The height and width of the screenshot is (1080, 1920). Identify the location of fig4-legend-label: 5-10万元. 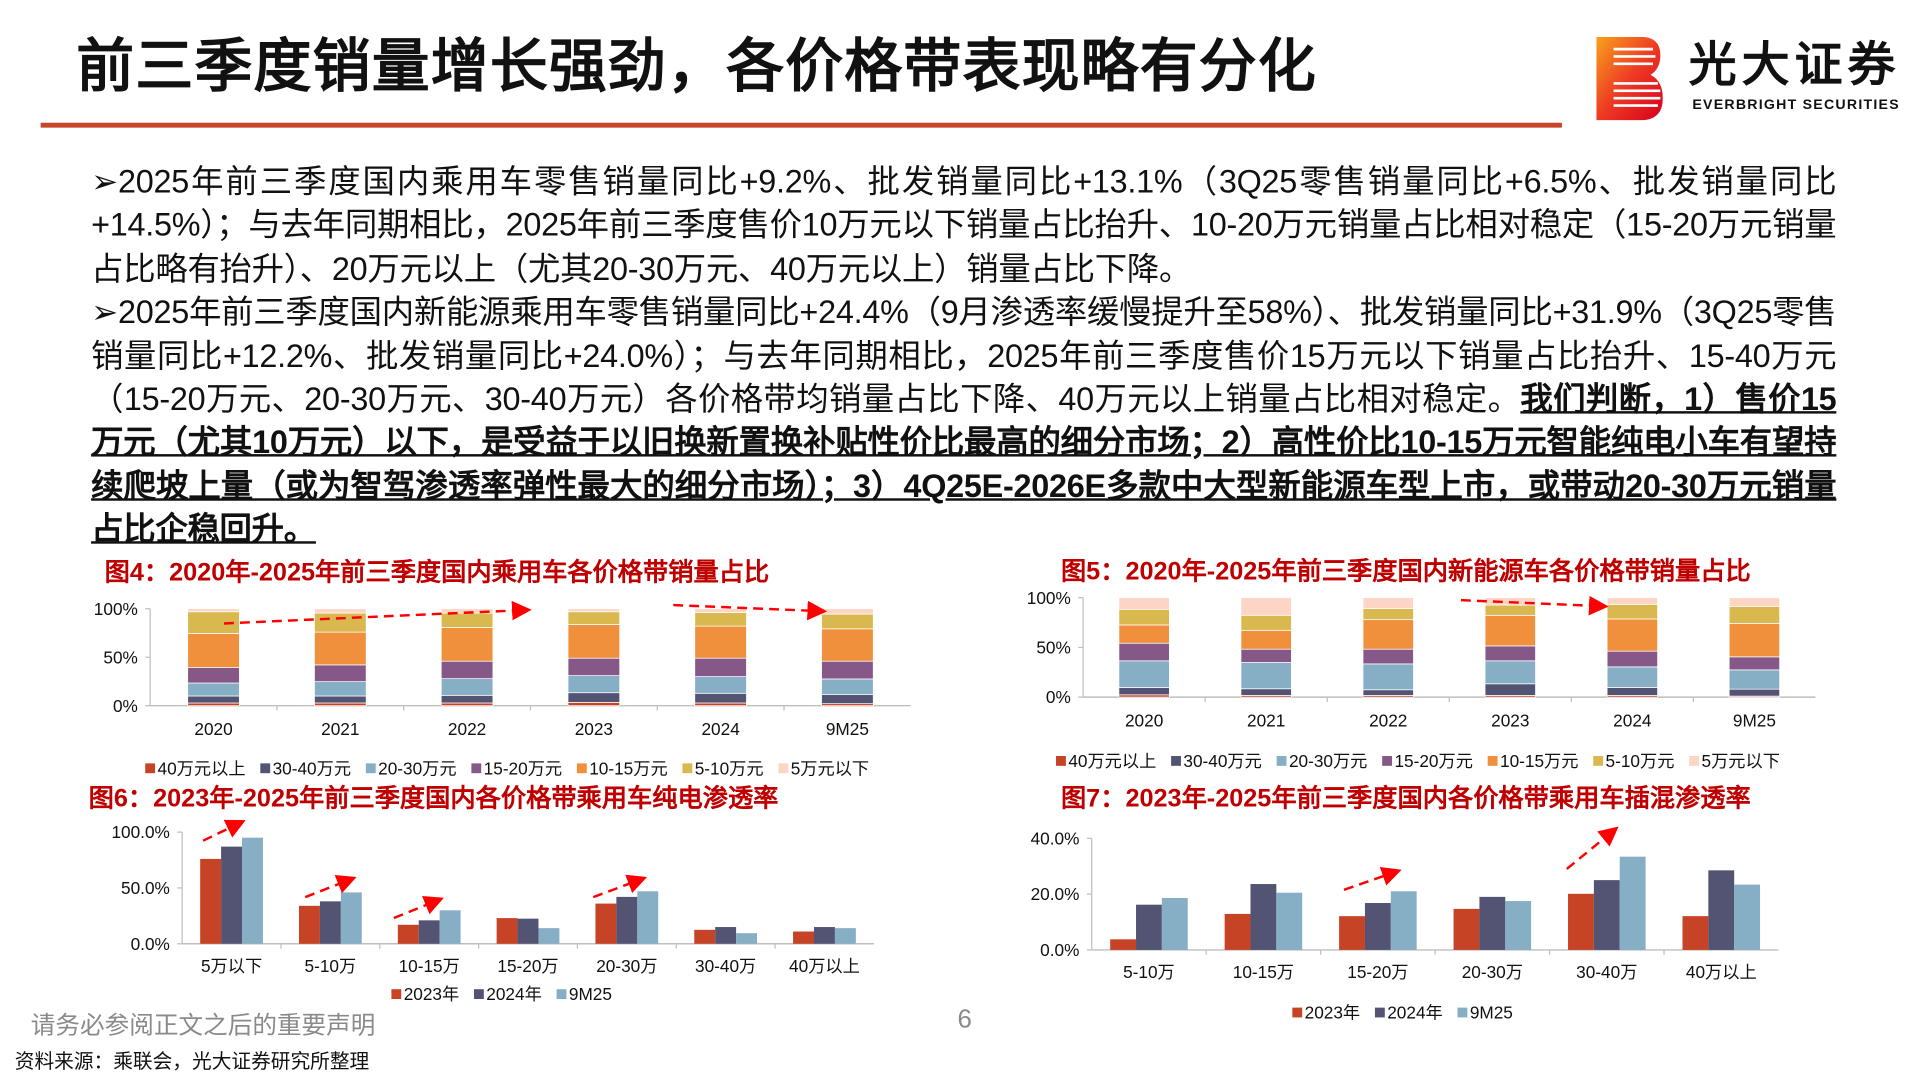
(729, 768).